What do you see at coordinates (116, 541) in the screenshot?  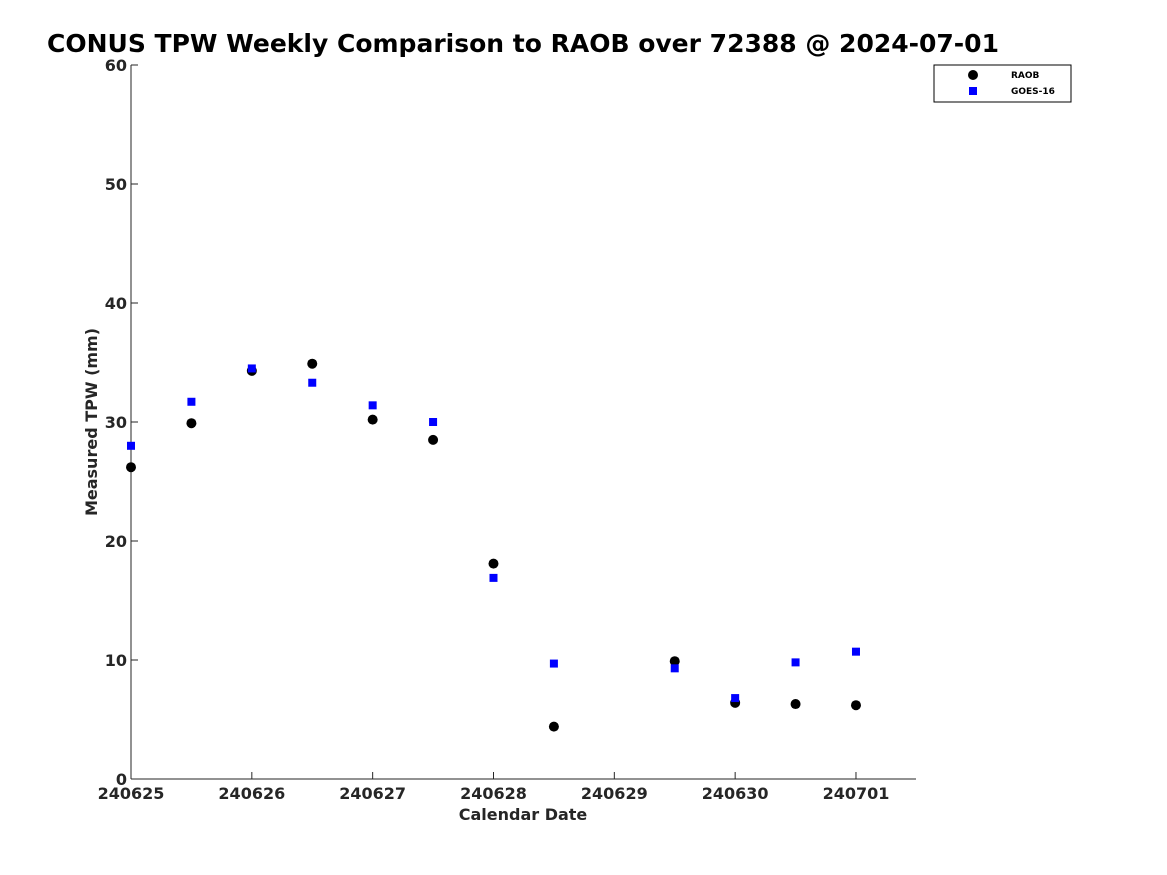 I see `y-tick-label: 20` at bounding box center [116, 541].